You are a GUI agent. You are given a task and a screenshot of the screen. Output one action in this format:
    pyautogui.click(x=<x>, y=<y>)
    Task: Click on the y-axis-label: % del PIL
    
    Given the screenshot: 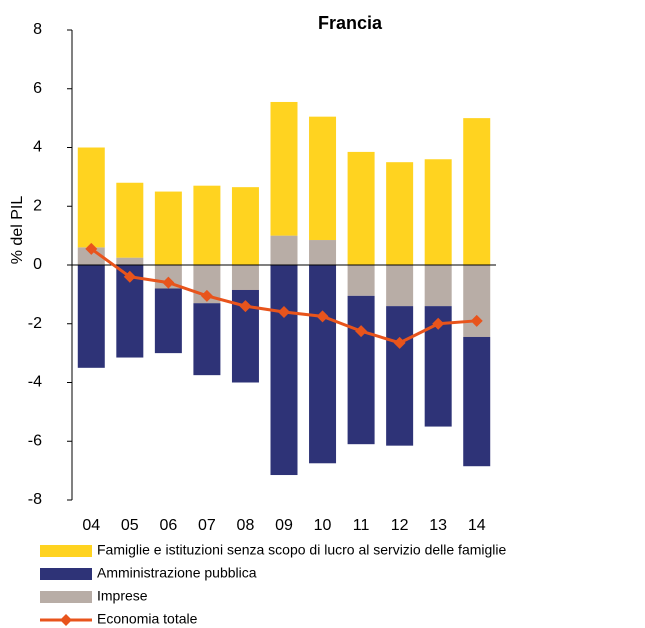 What is the action you would take?
    pyautogui.click(x=17, y=230)
    